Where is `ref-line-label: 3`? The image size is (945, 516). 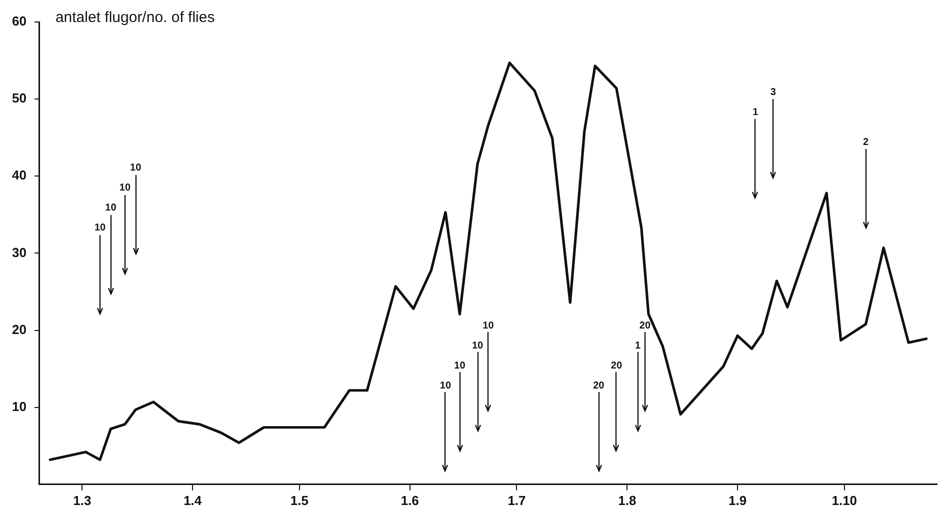
ref-line-label: 3 is located at coordinates (773, 92).